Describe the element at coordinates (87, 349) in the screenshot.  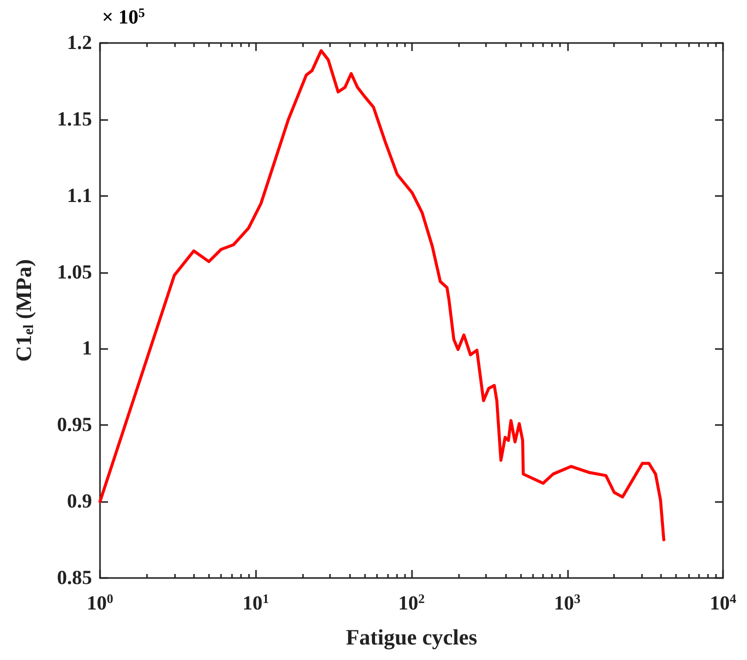
I see `y-tick-label: 1` at that location.